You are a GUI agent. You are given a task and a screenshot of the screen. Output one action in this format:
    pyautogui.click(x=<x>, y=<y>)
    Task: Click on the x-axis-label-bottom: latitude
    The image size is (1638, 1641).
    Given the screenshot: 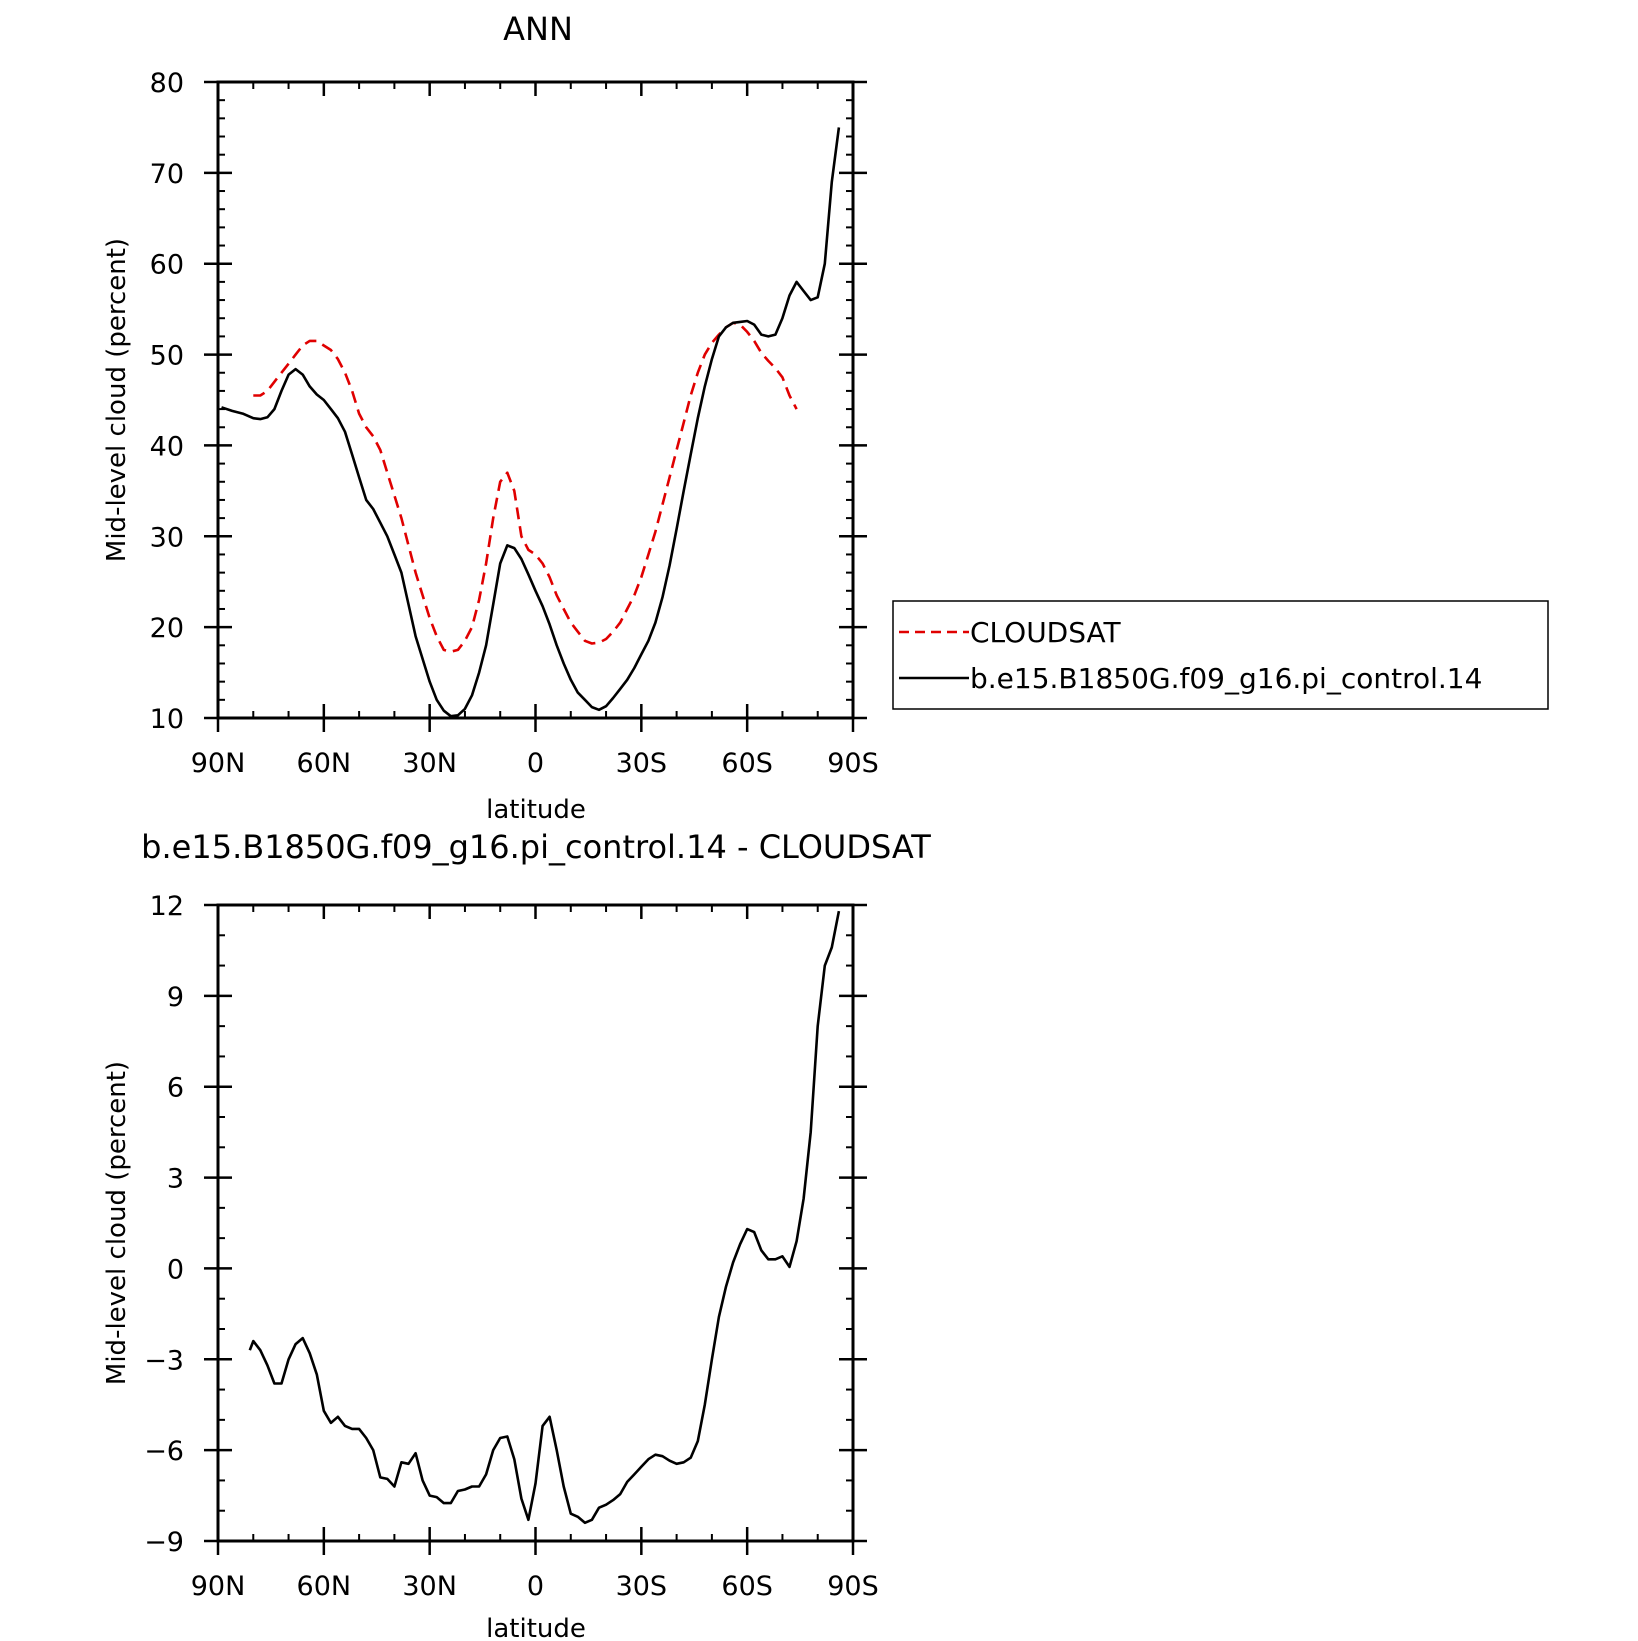 What is the action you would take?
    pyautogui.click(x=536, y=1627)
    